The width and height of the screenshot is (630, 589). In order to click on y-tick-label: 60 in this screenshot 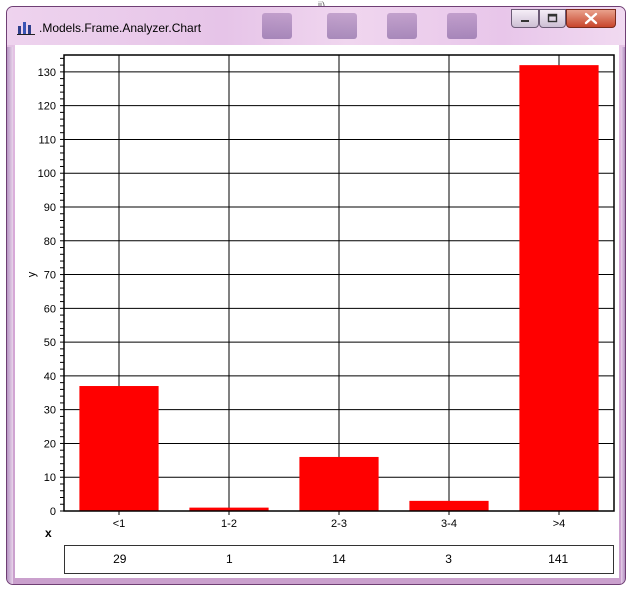, I will do `click(50, 309)`.